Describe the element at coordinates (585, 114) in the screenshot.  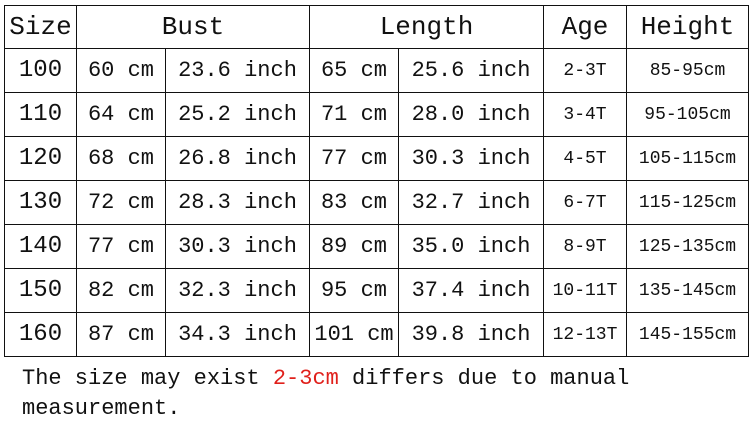
I see `cell-age: 3-4T` at that location.